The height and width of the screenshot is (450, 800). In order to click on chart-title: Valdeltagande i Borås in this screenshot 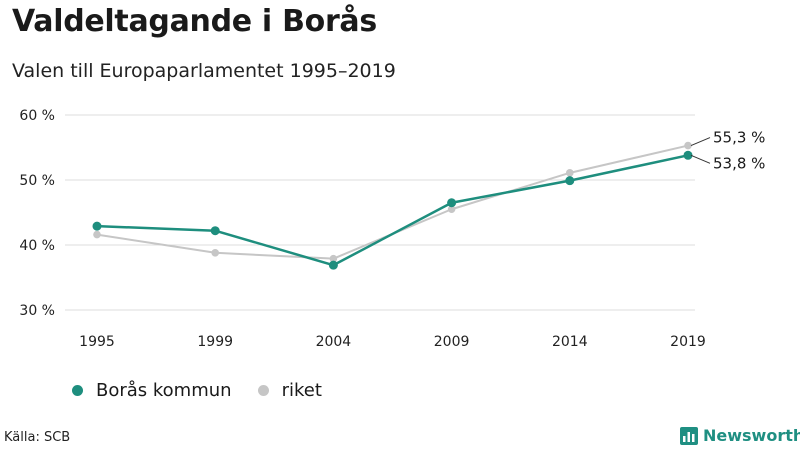, I will do `click(194, 21)`.